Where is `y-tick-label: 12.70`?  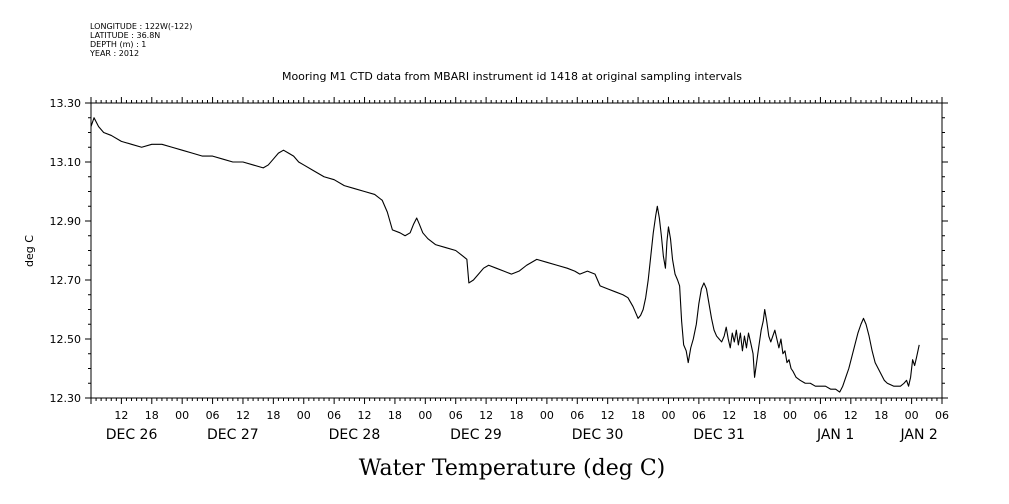 y-tick-label: 12.70 is located at coordinates (66, 280).